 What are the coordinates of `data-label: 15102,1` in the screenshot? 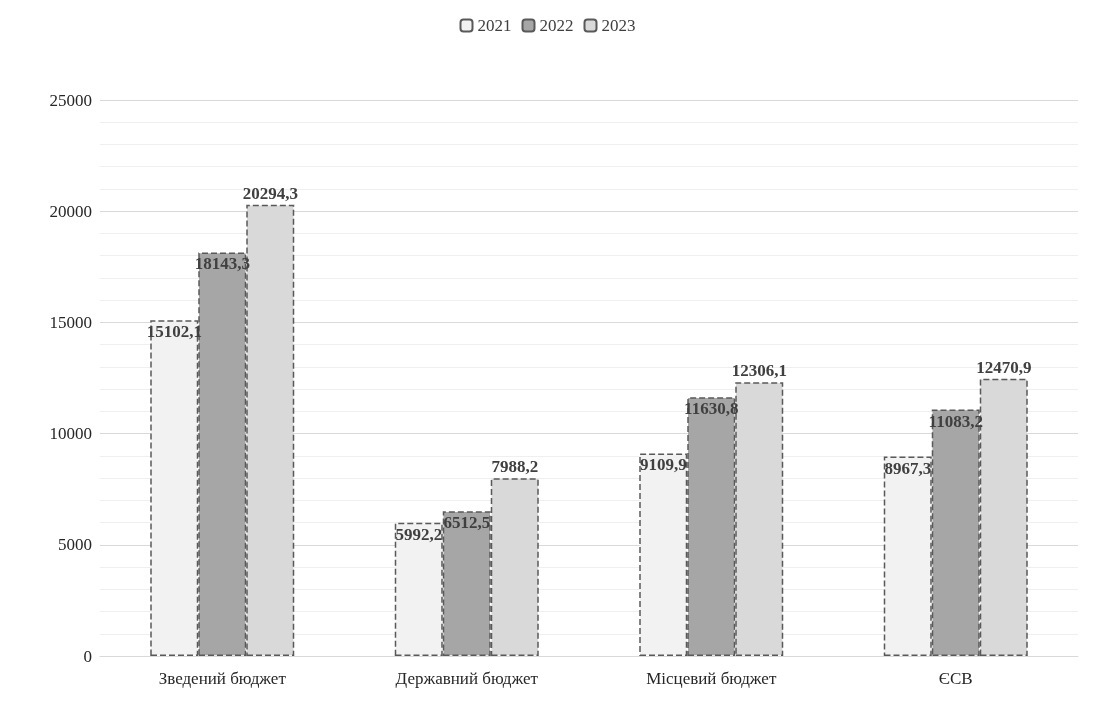 It's located at (174, 332).